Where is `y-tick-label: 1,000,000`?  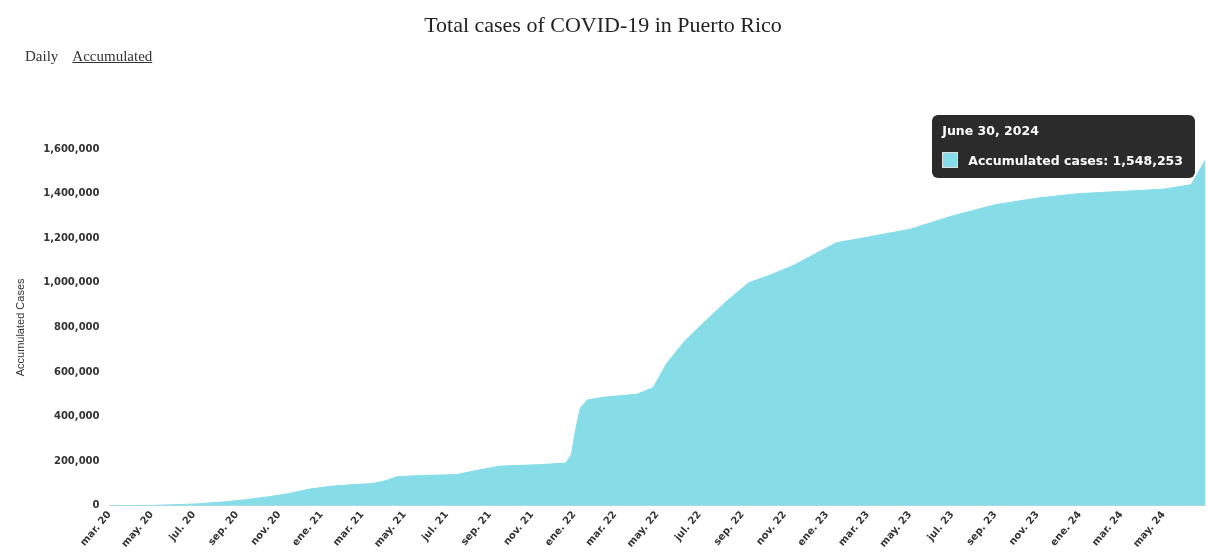 y-tick-label: 1,000,000 is located at coordinates (71, 282).